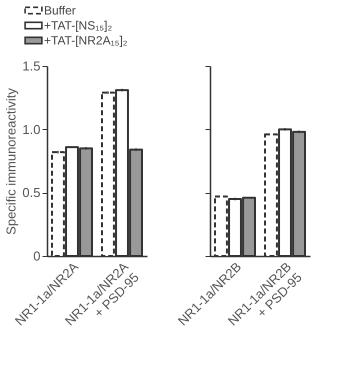 This screenshot has width=352, height=367. Describe the element at coordinates (31, 192) in the screenshot. I see `y-tick-label: 0.5` at that location.